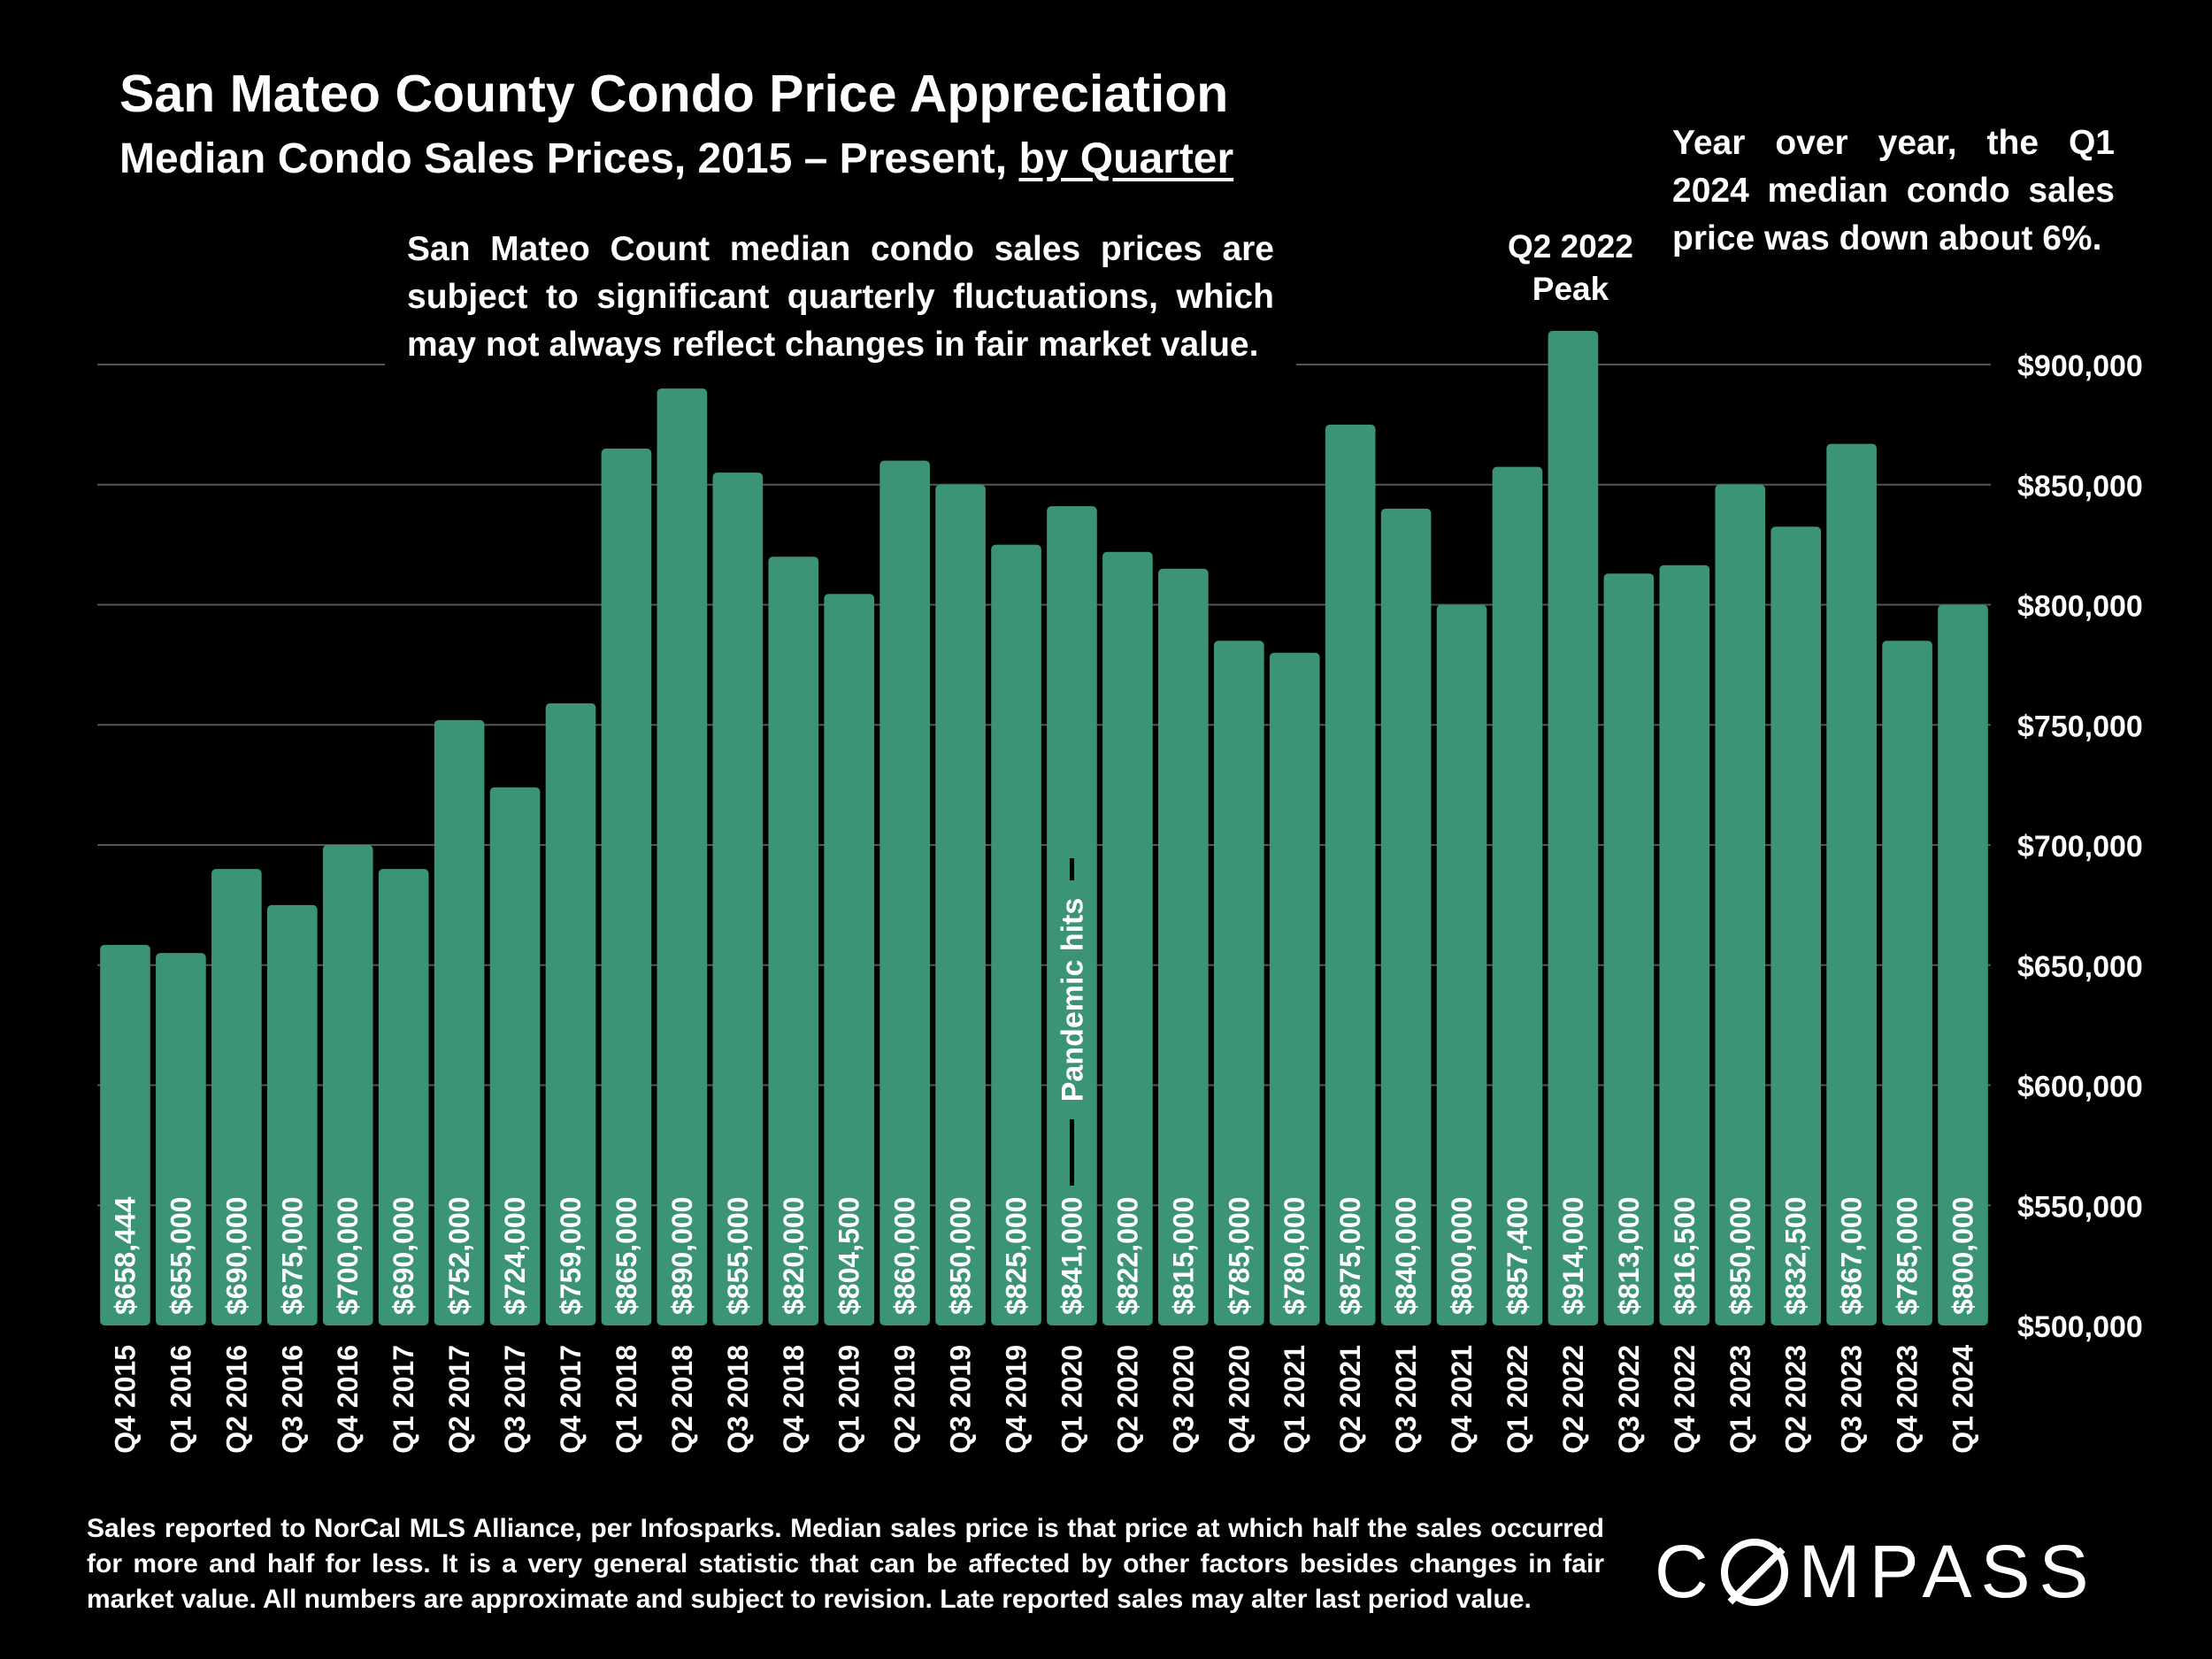 This screenshot has width=2212, height=1659. Describe the element at coordinates (1740, 1399) in the screenshot. I see `x-tick-label: Q1 2023` at that location.